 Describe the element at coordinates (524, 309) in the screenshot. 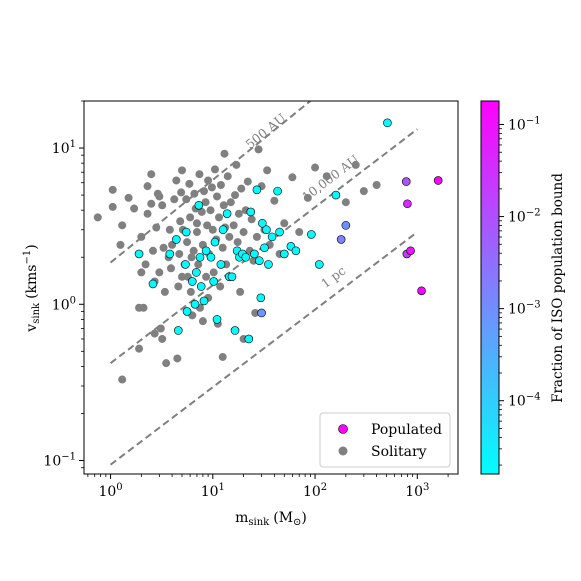

I see `colorbar-tick-label: 10⁻³` at that location.